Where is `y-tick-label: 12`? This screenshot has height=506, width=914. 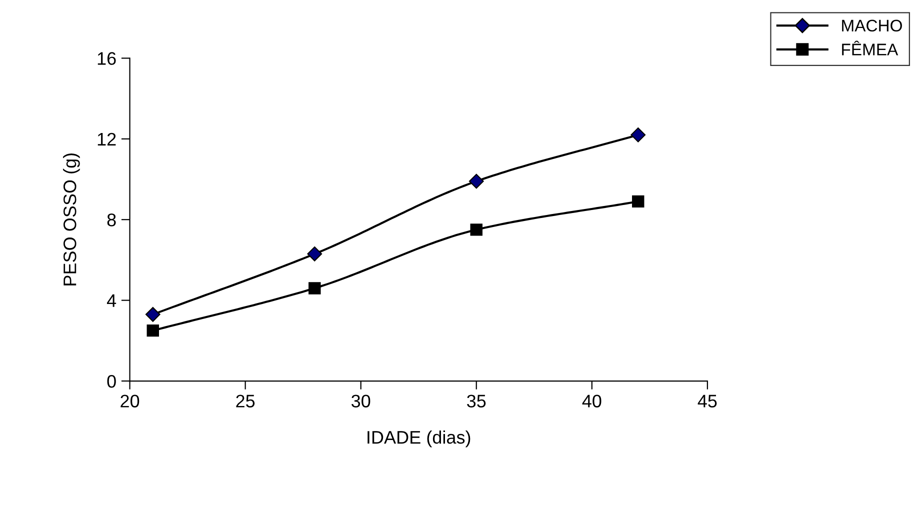 y-tick-label: 12 is located at coordinates (107, 139).